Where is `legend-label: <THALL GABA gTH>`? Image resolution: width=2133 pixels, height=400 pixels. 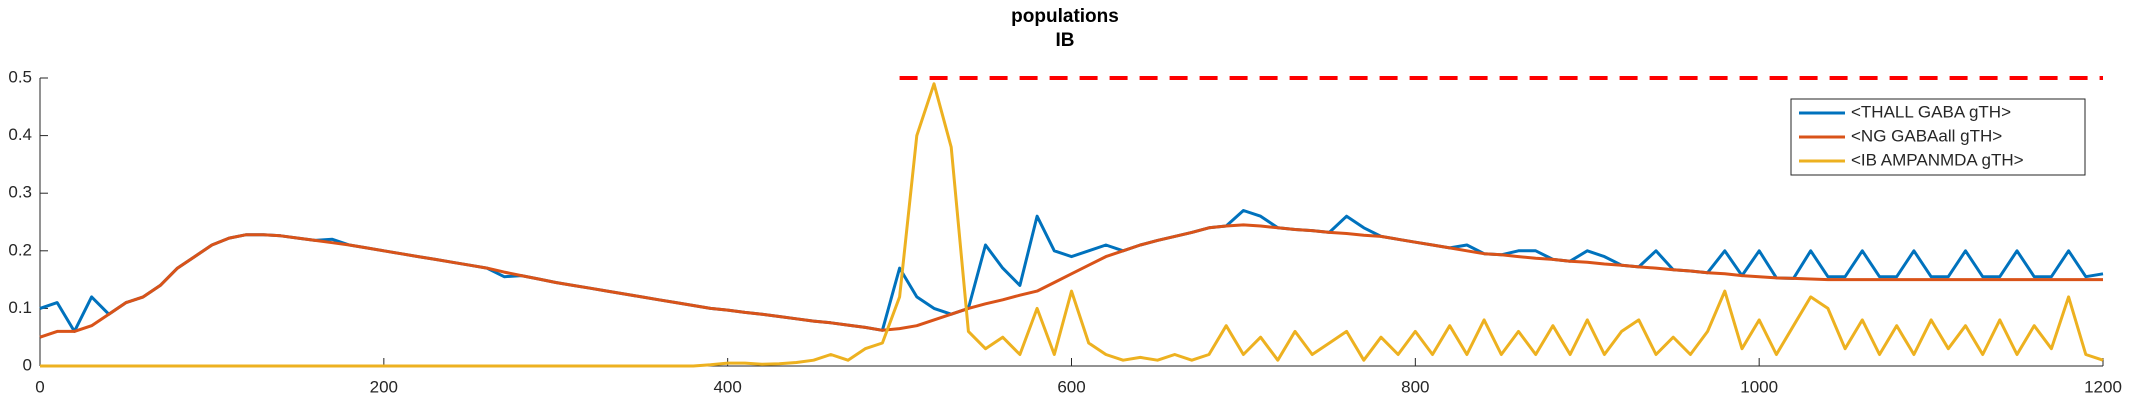 legend-label: <THALL GABA gTH> is located at coordinates (1931, 111).